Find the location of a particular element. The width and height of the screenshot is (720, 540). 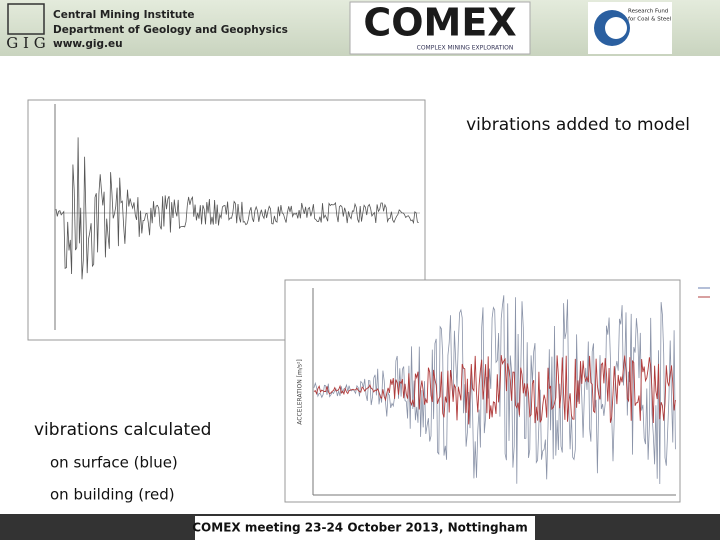

institute-line: www.gig.eu is located at coordinates (88, 44).